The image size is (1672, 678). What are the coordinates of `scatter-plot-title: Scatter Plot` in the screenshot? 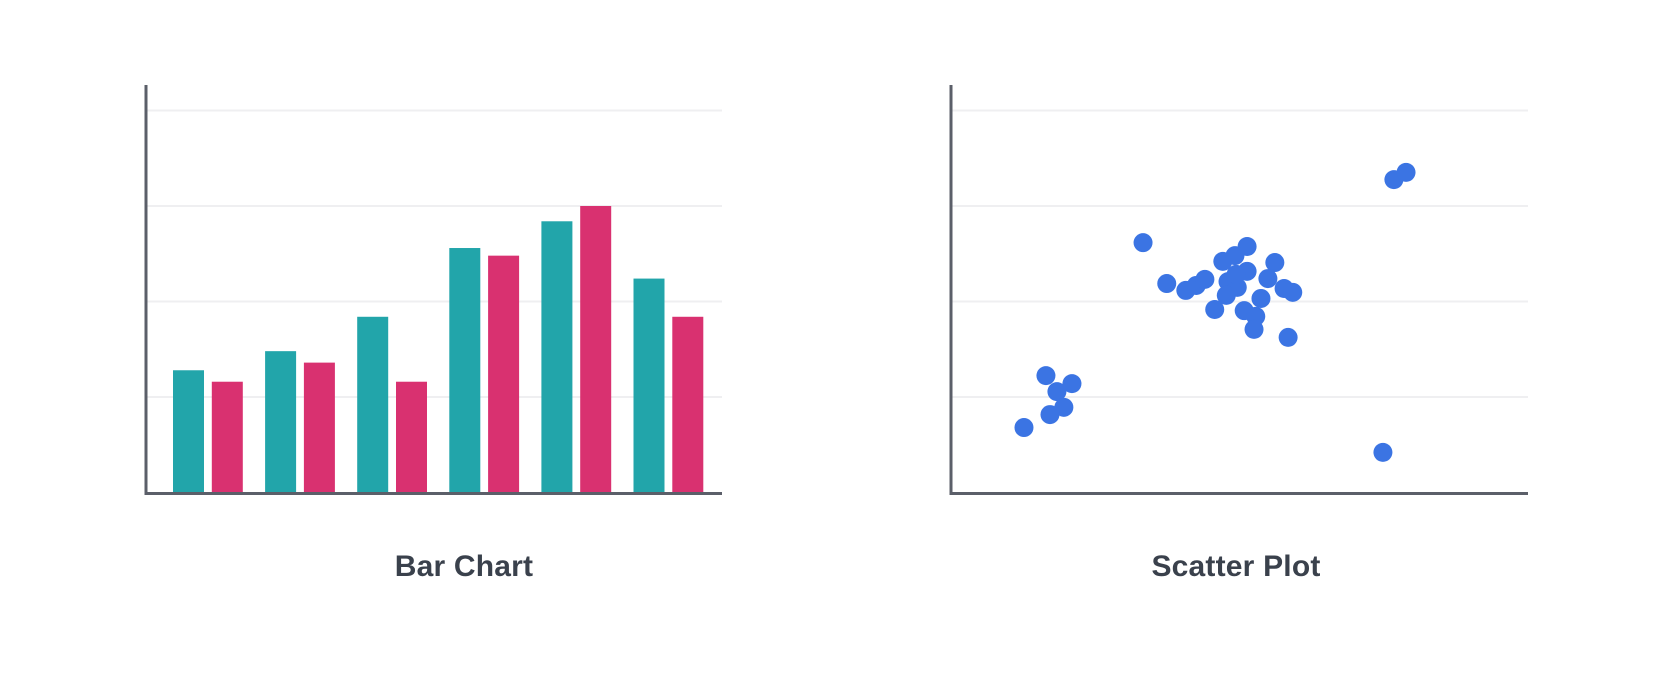 It's located at (1236, 566).